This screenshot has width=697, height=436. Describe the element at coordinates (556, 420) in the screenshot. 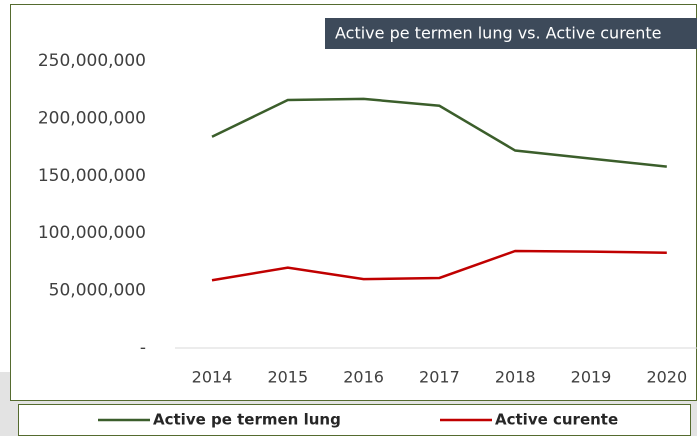

I see `legend-label: Active curente` at that location.